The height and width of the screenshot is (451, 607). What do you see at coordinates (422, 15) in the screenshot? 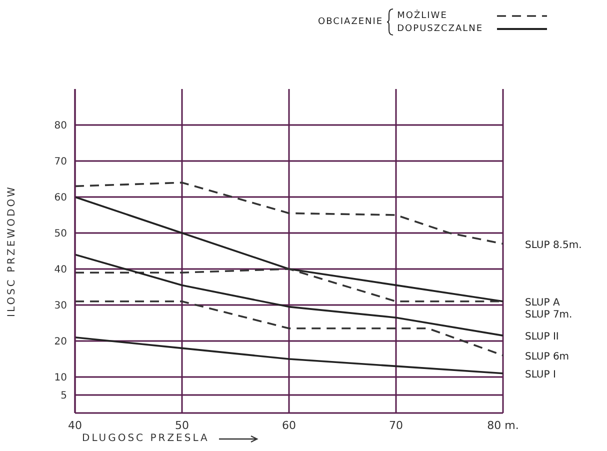
I see `text: MOŻLIWE` at bounding box center [422, 15].